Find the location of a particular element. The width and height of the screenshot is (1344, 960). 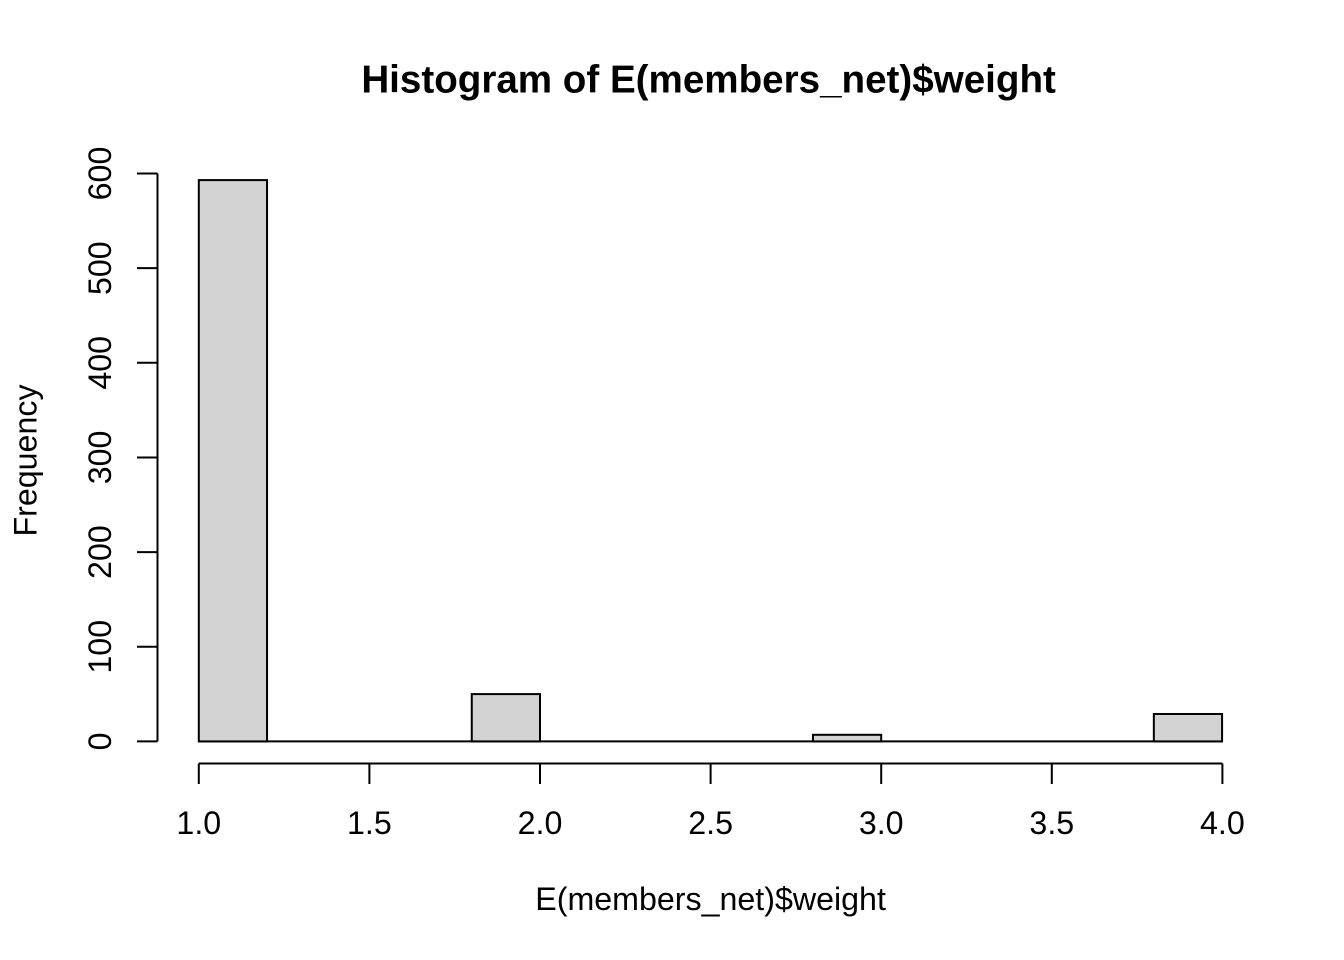

svg-text: 600 is located at coordinates (100, 174).